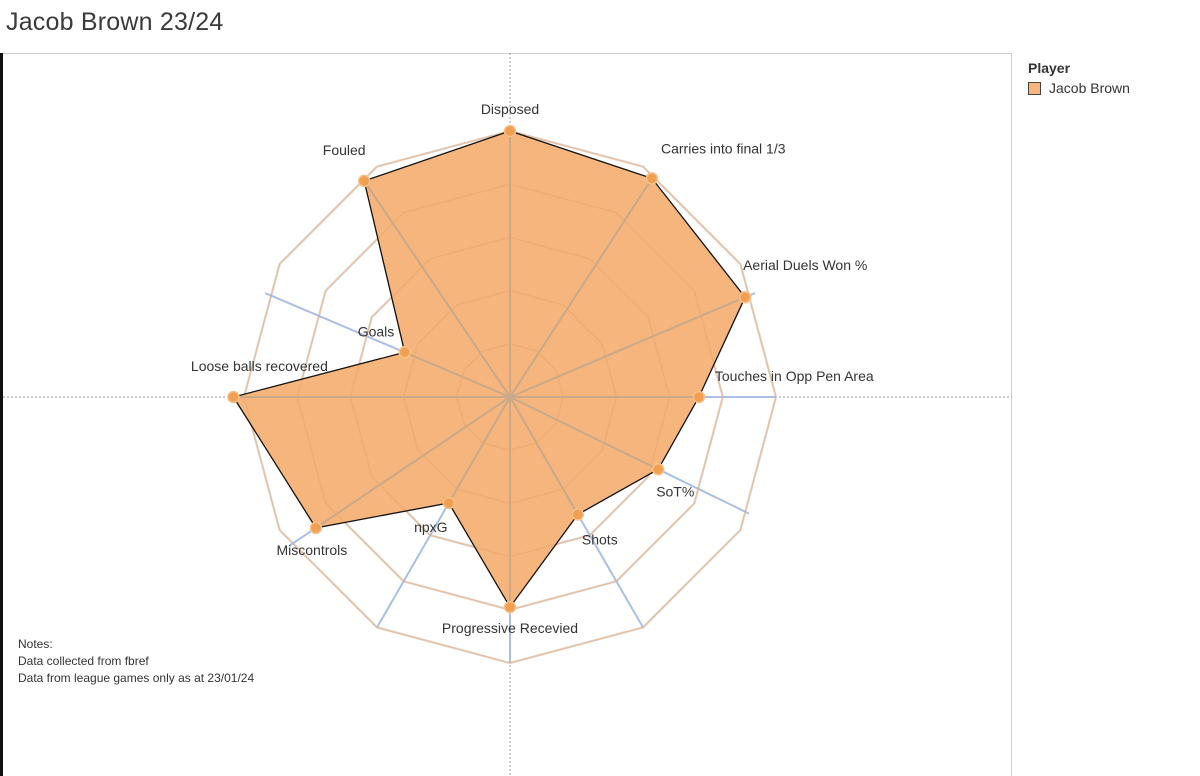  What do you see at coordinates (259, 366) in the screenshot?
I see `axis-label: Loose balls recovered` at bounding box center [259, 366].